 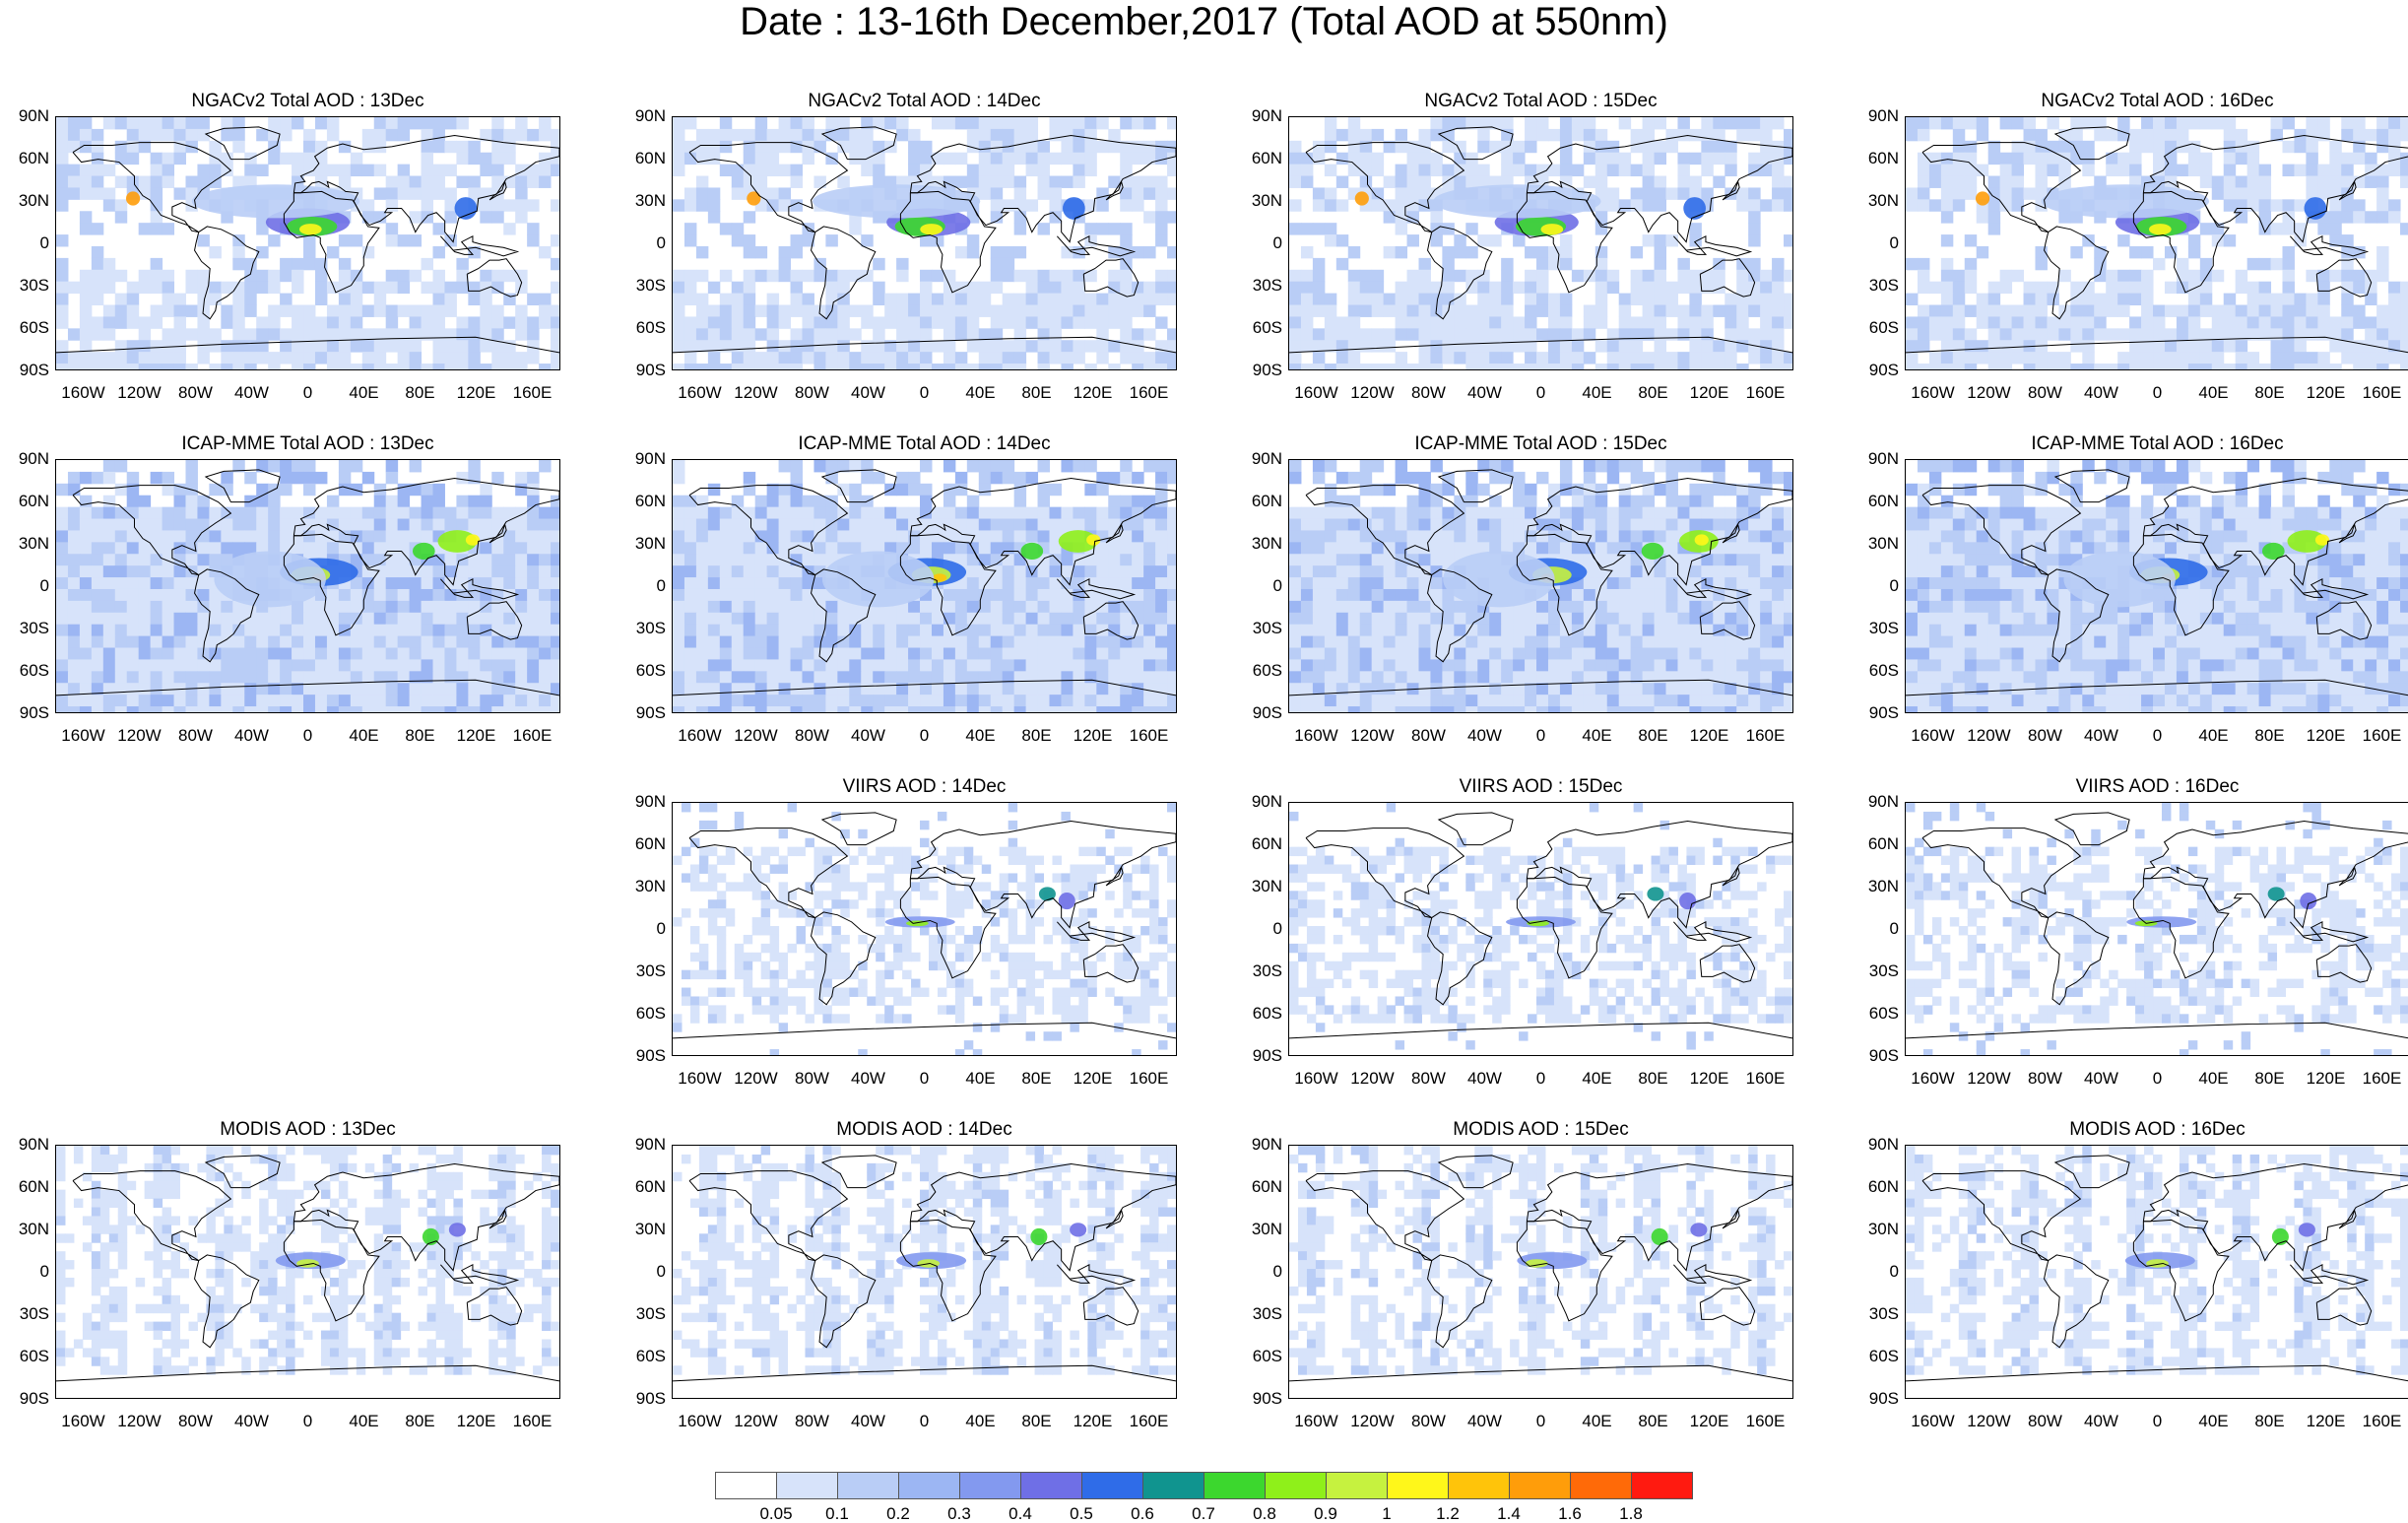 What do you see at coordinates (1093, 736) in the screenshot?
I see `lon-tick-label: 120E` at bounding box center [1093, 736].